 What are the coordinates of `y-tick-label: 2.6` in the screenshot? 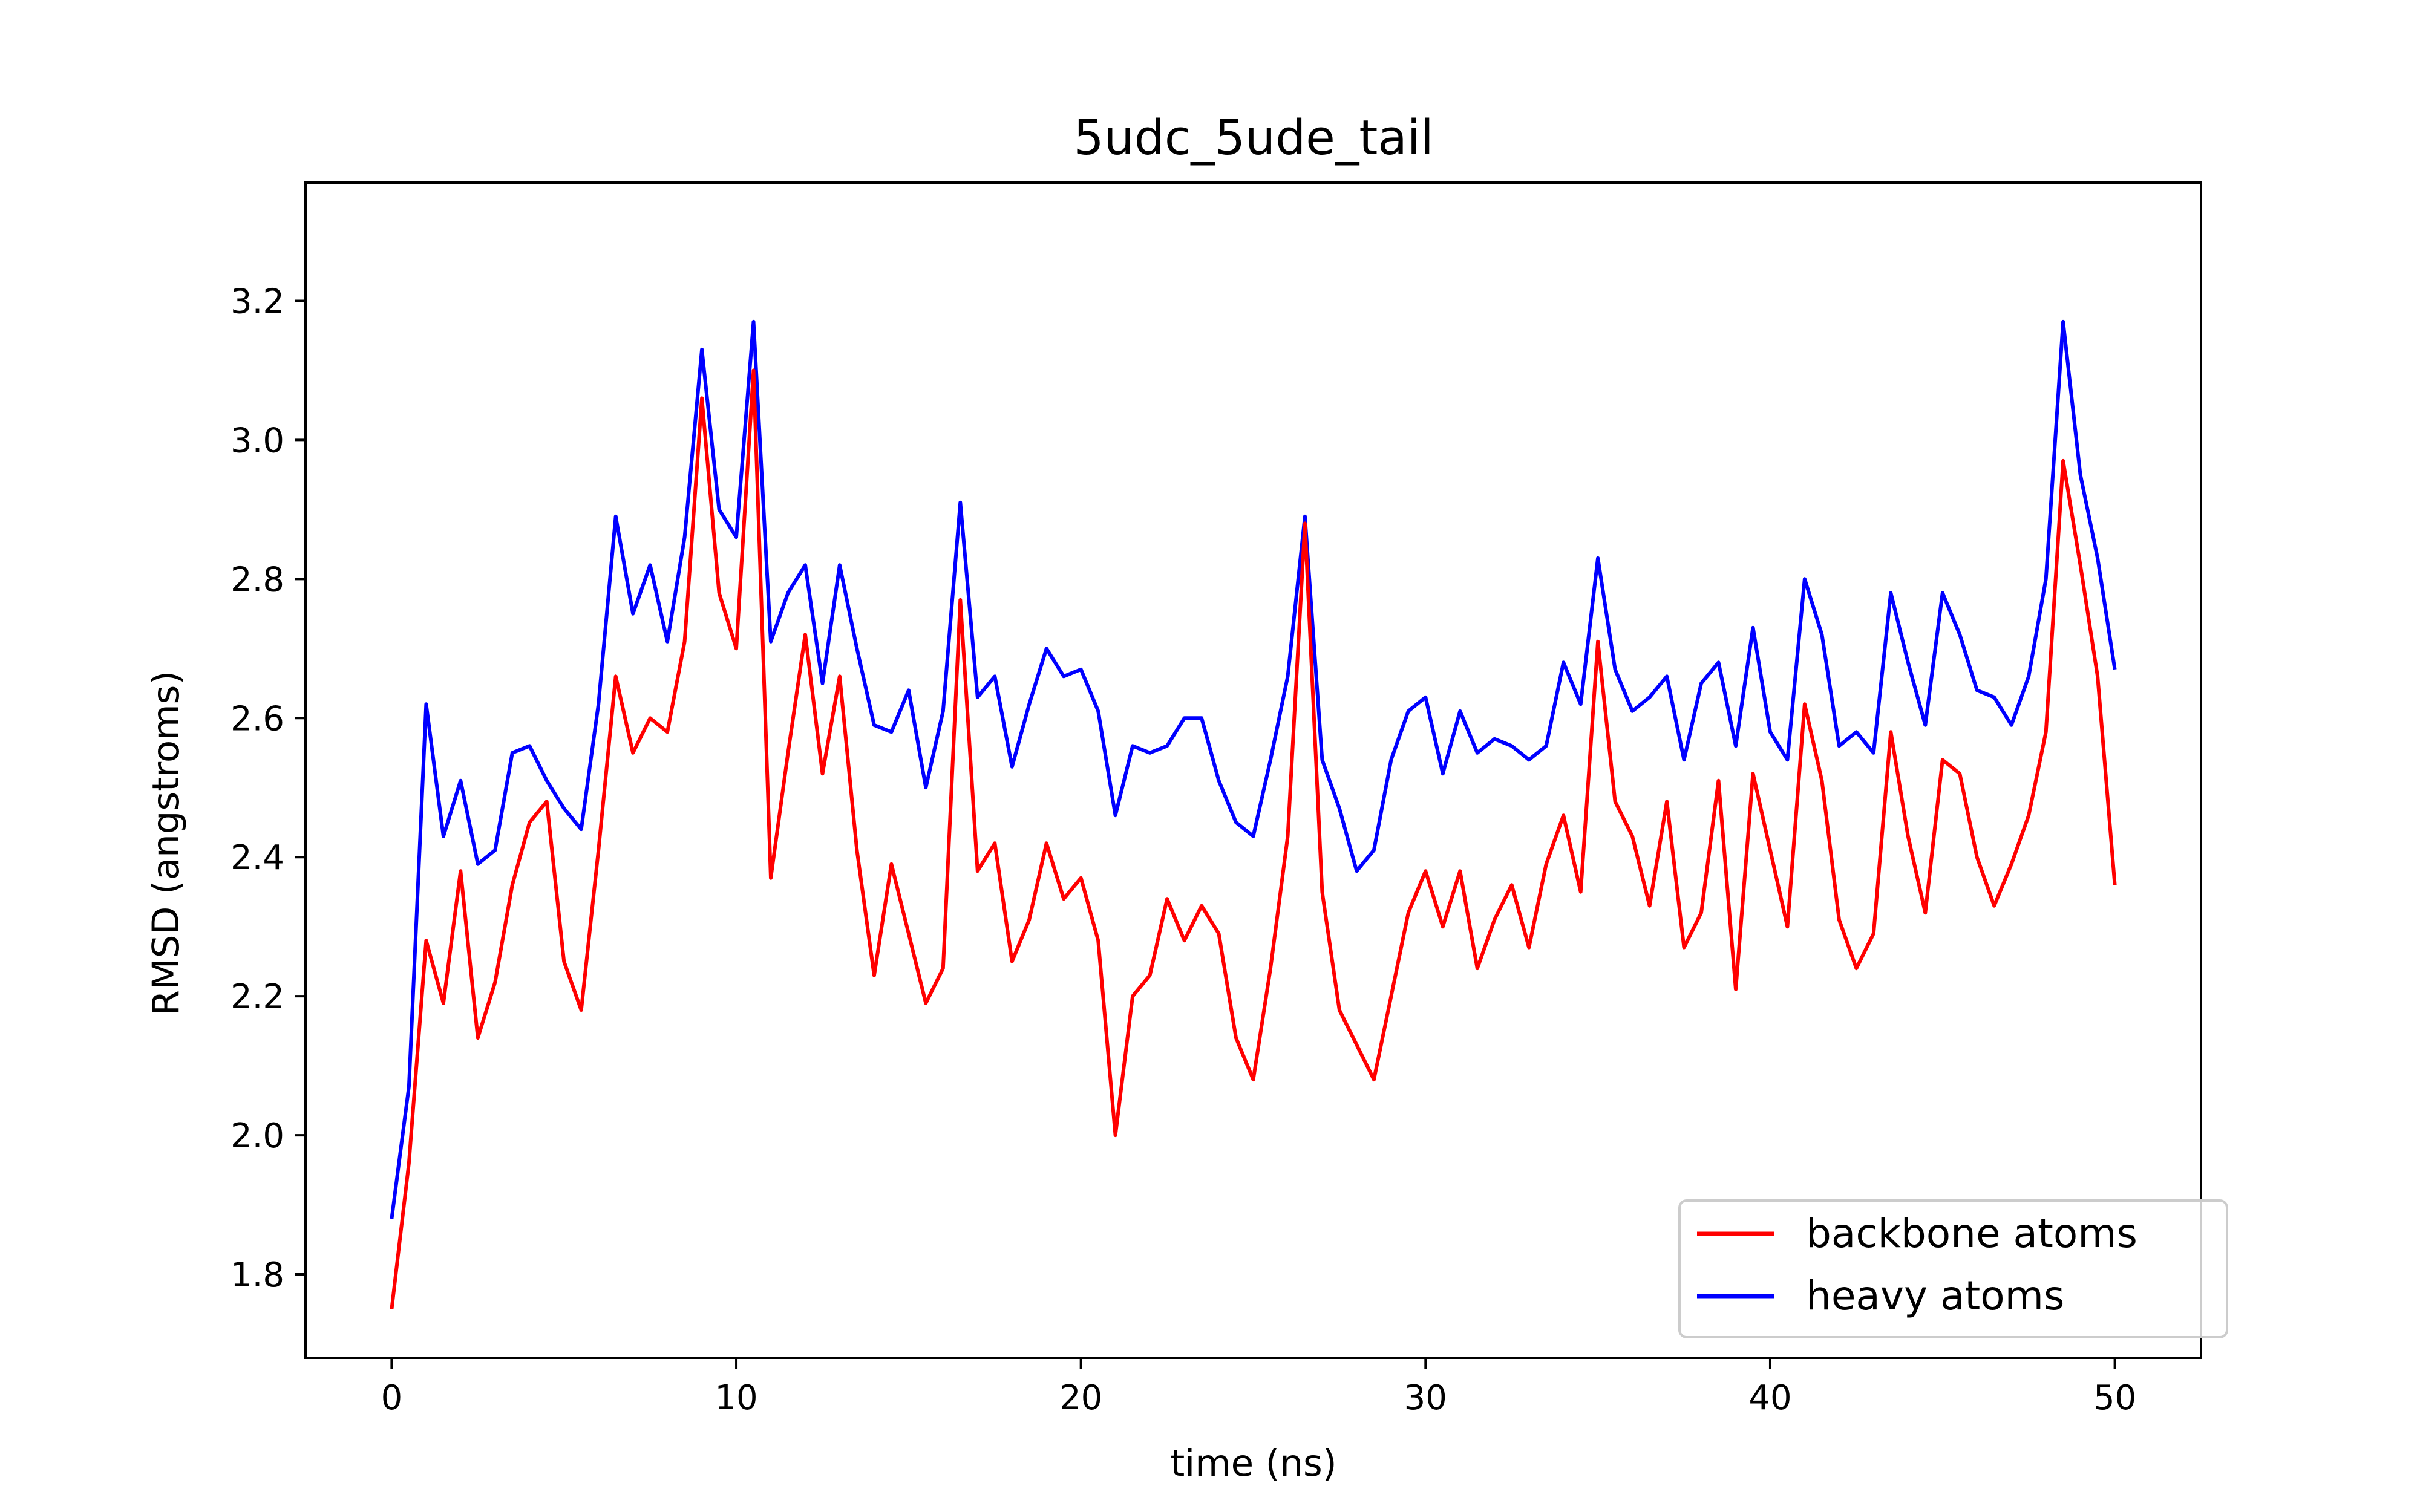 It's located at (257, 718).